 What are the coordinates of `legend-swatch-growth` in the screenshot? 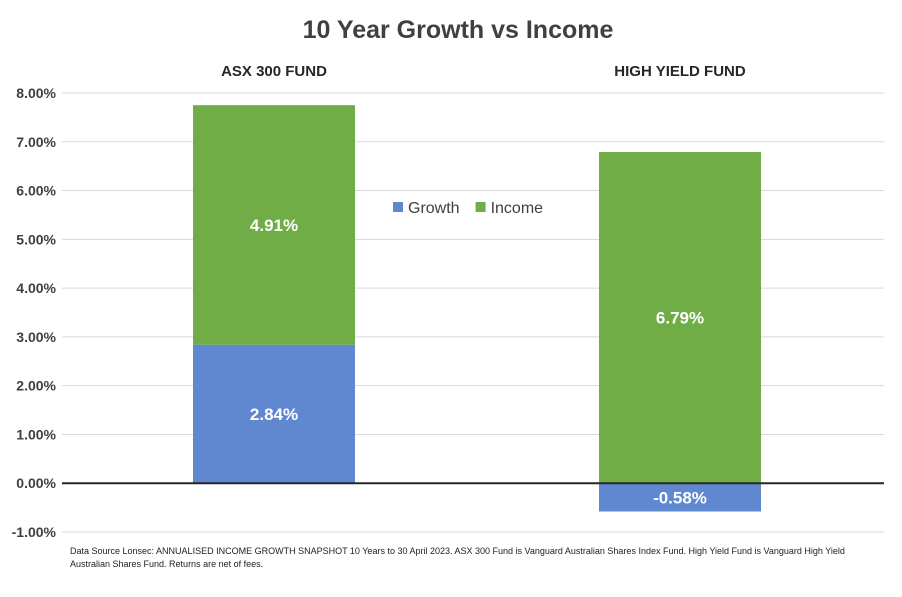 It's located at (398, 207).